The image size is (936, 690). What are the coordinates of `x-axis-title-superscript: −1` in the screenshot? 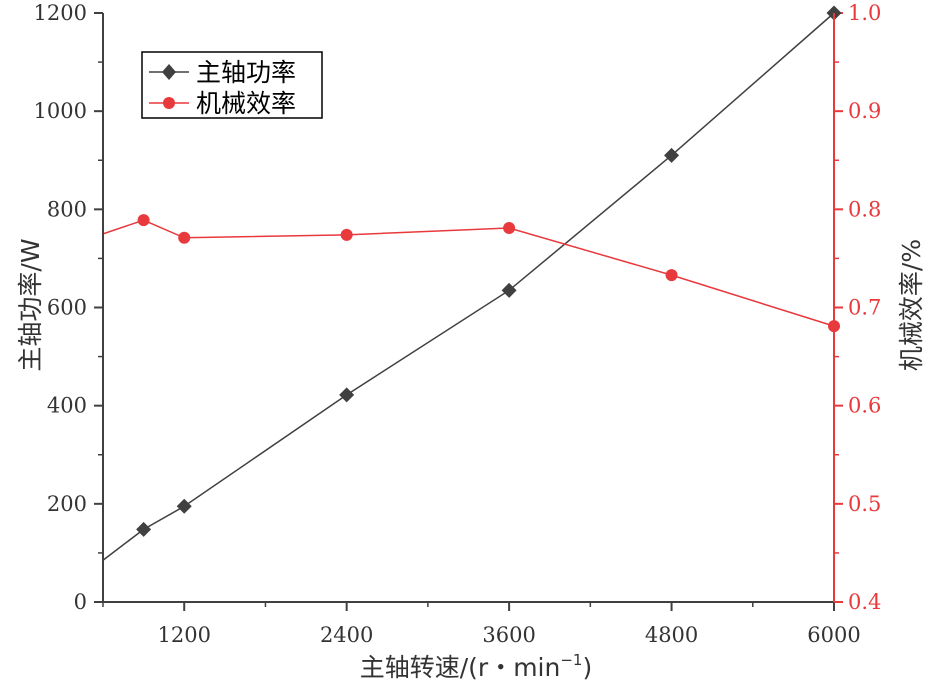 It's located at (571, 660).